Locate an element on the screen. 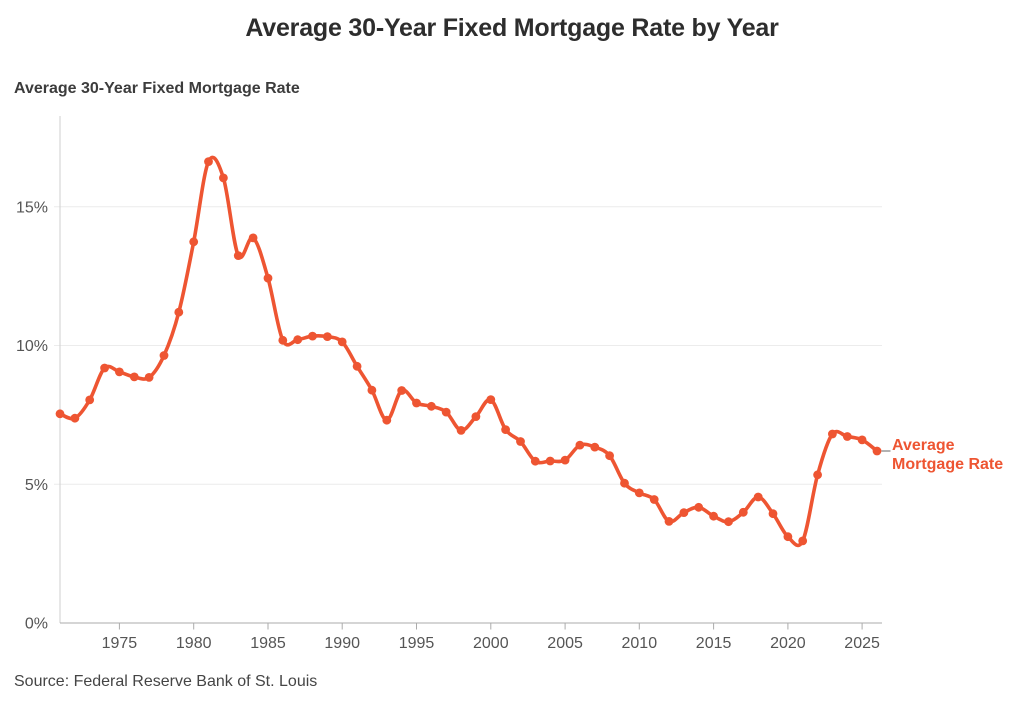 This screenshot has height=709, width=1024. data-point-1995 is located at coordinates (416, 403).